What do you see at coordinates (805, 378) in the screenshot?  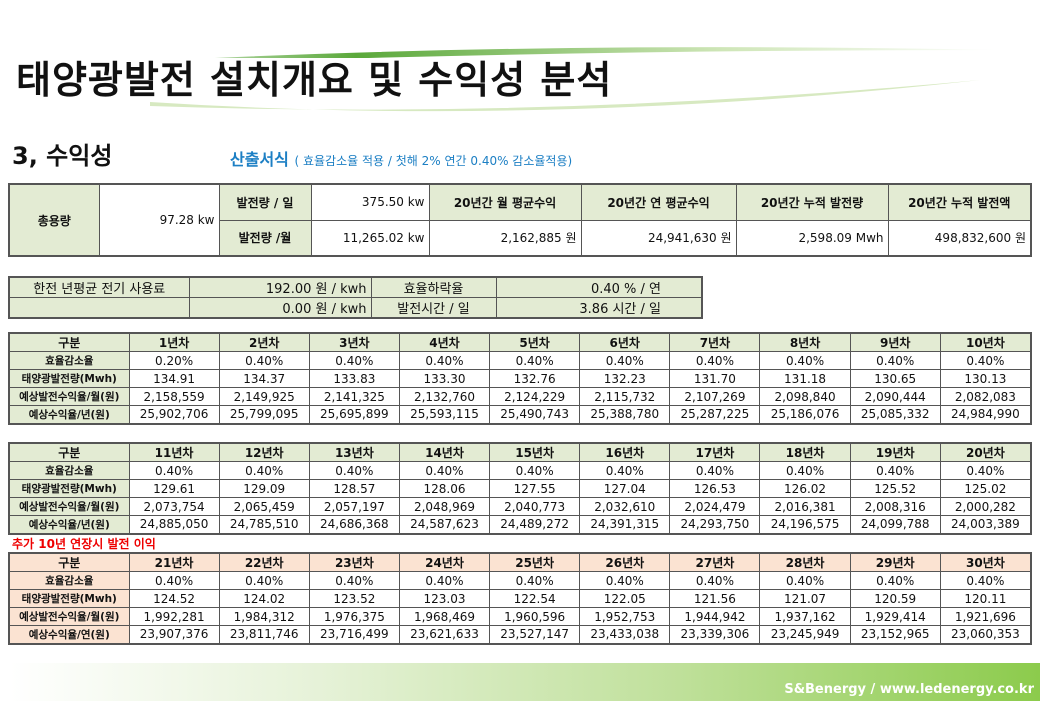 I see `table-cell: 131.18` at bounding box center [805, 378].